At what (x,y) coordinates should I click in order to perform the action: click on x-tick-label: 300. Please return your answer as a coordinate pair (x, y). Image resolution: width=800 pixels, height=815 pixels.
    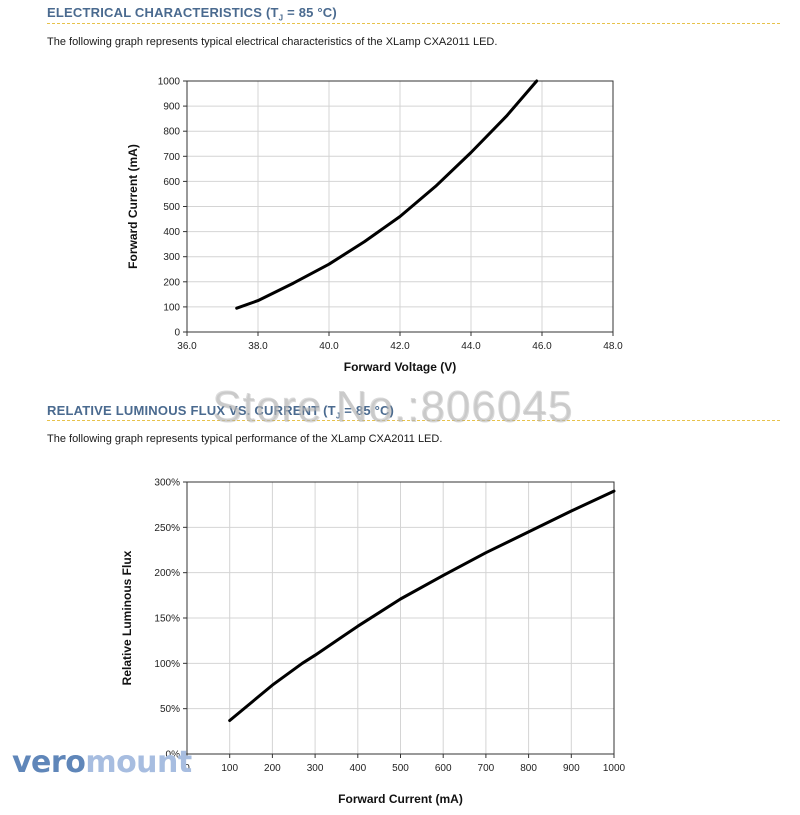
    Looking at the image, I should click on (315, 768).